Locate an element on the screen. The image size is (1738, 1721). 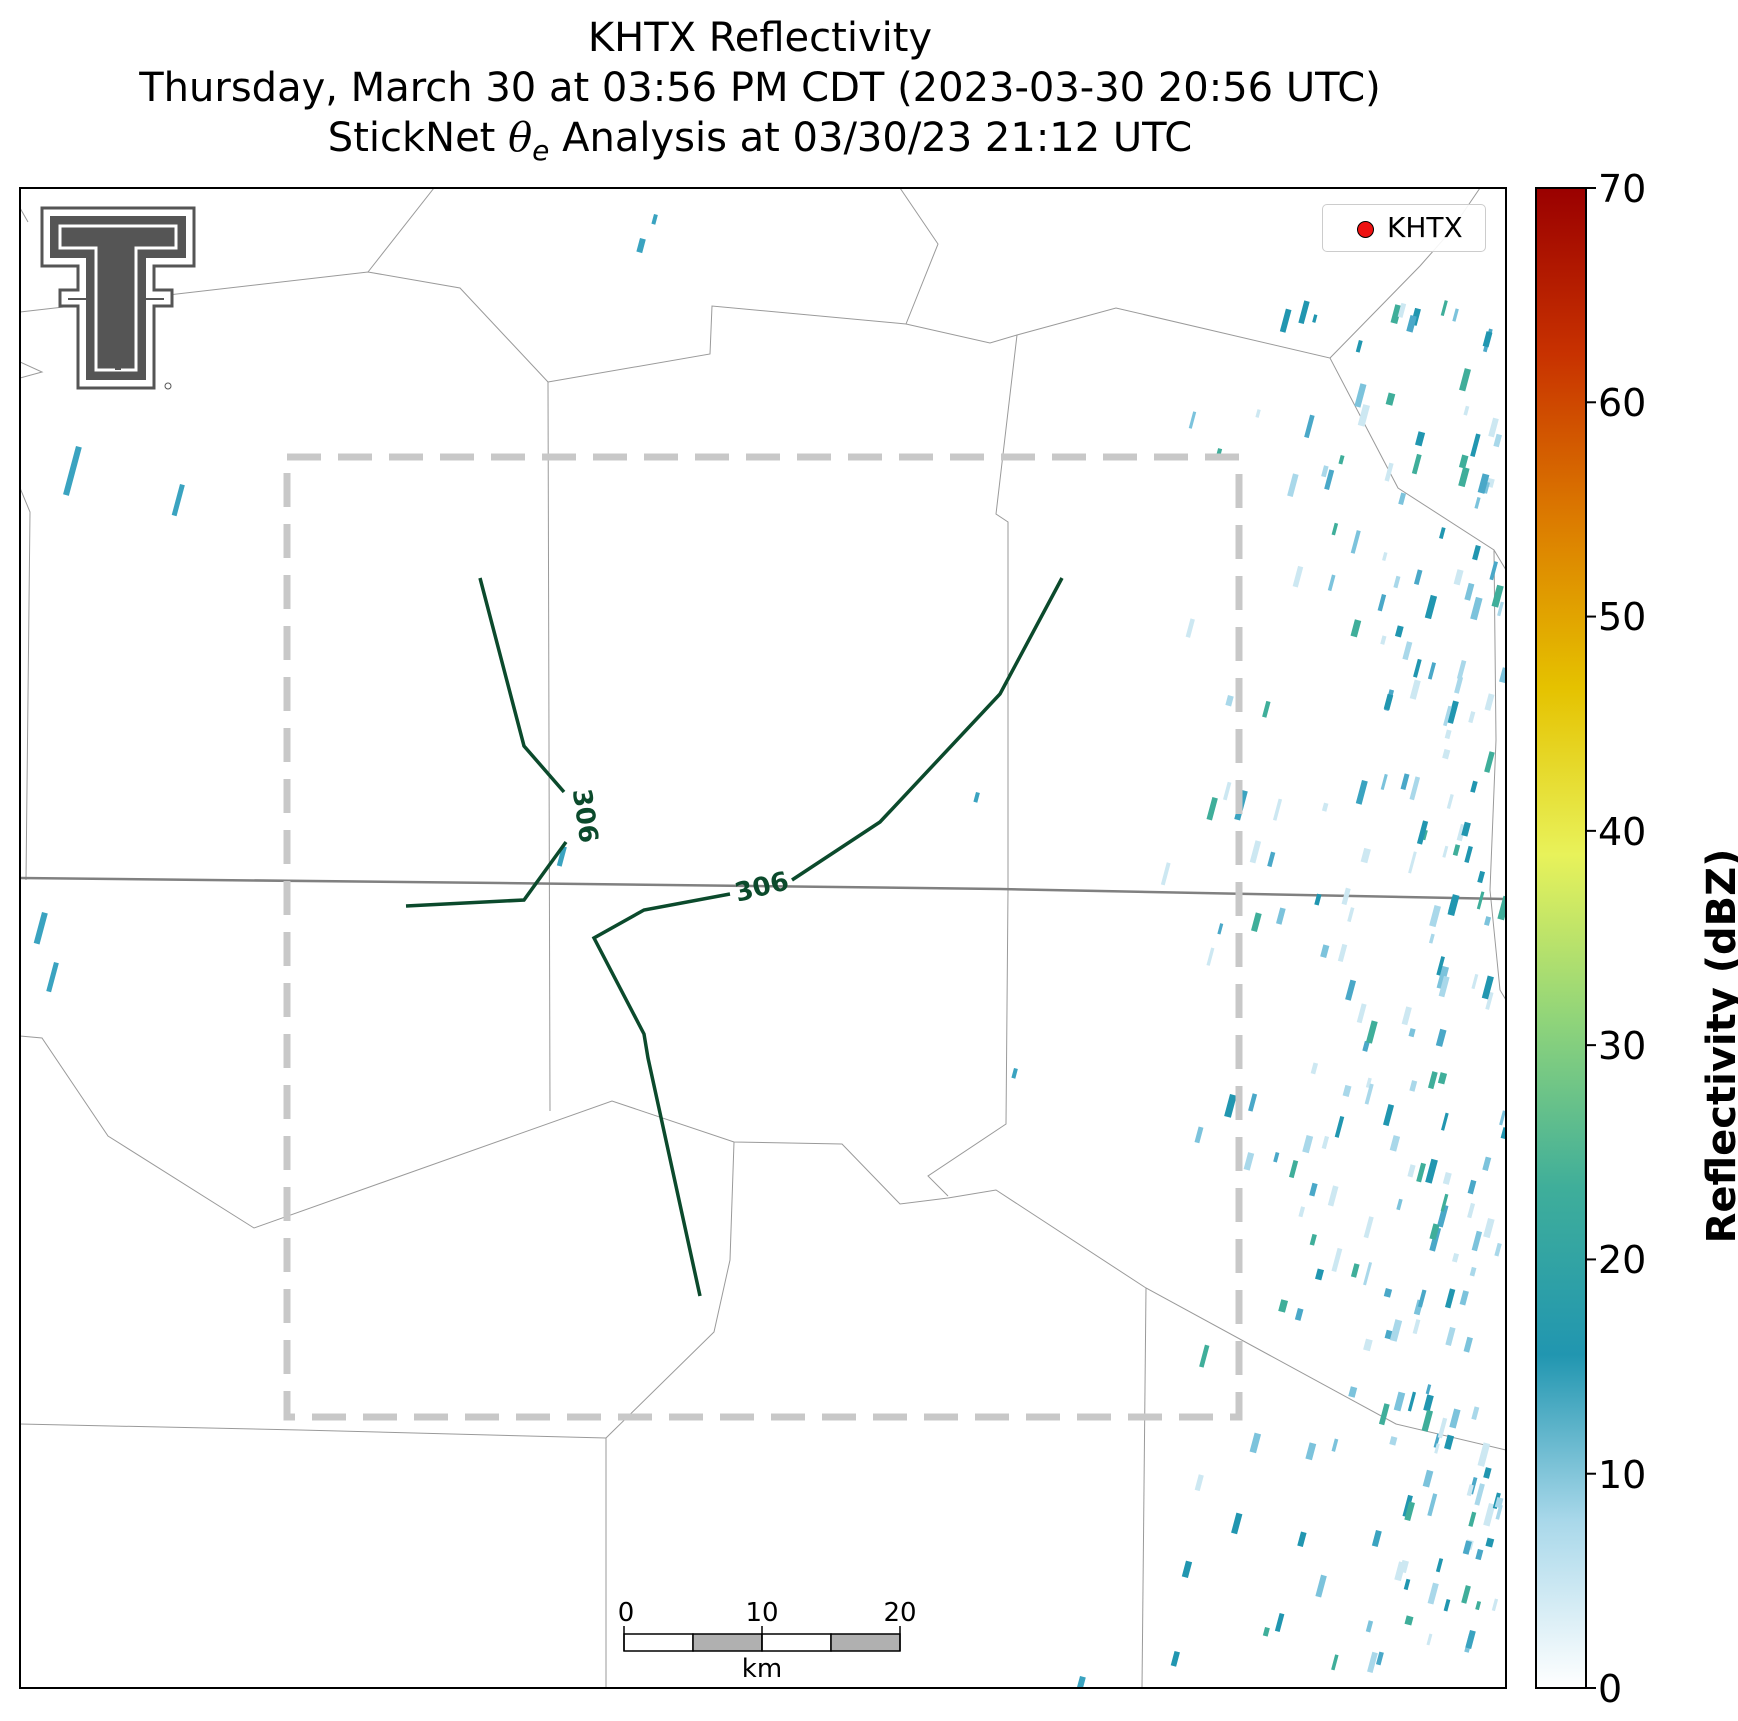
scale-unit: km is located at coordinates (762, 1669).